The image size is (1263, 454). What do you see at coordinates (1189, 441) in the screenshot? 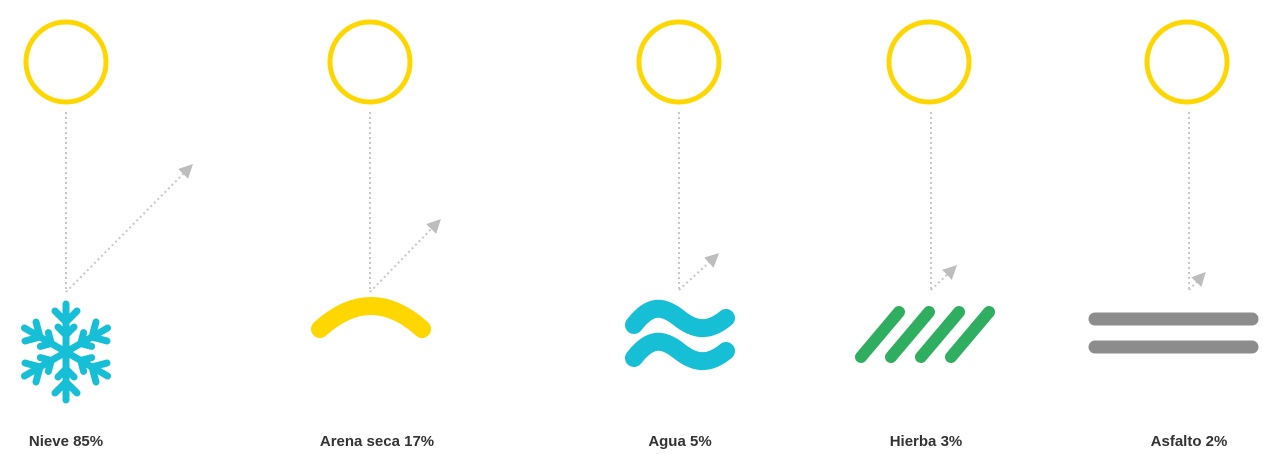
I see `surface-label-asphalt: Asfalto 2%` at bounding box center [1189, 441].